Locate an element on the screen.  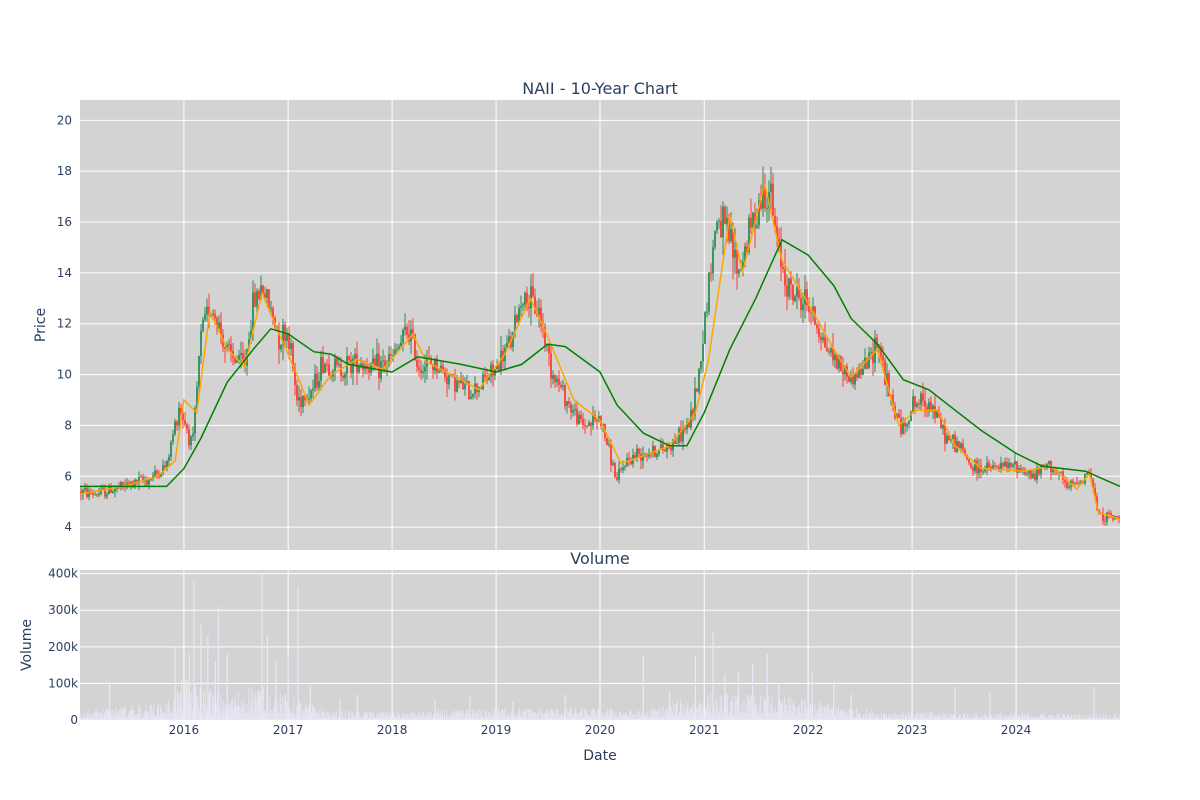
price-y-tick-labels: 4 6 8 10 12 14 16 18 20 is located at coordinates (64, 323).